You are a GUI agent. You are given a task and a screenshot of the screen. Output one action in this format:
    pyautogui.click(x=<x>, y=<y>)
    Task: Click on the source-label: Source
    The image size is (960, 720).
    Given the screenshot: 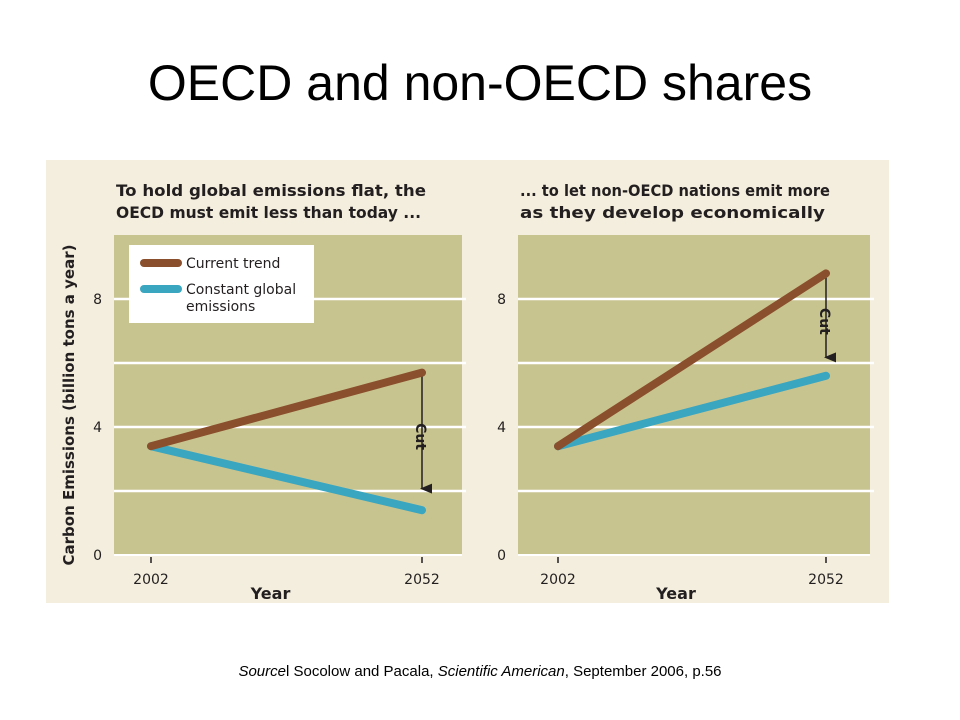 What is the action you would take?
    pyautogui.click(x=262, y=671)
    